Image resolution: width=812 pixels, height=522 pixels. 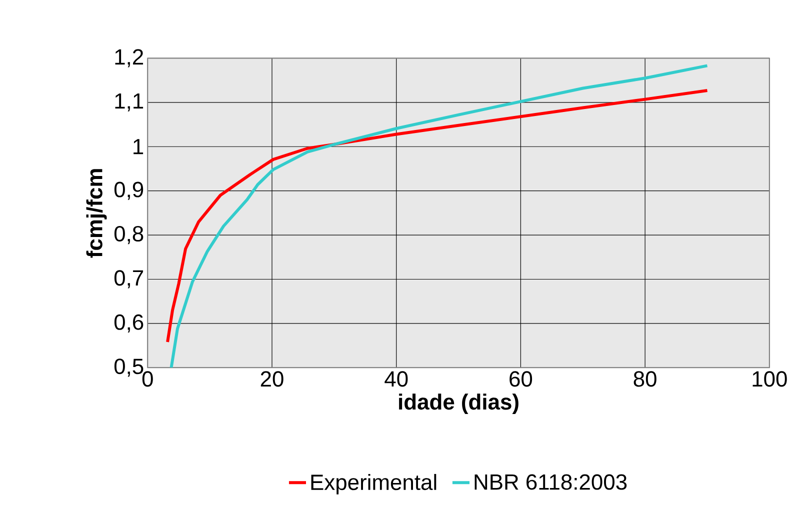 What do you see at coordinates (129, 191) in the screenshot?
I see `y-tick-label: 0,9` at bounding box center [129, 191].